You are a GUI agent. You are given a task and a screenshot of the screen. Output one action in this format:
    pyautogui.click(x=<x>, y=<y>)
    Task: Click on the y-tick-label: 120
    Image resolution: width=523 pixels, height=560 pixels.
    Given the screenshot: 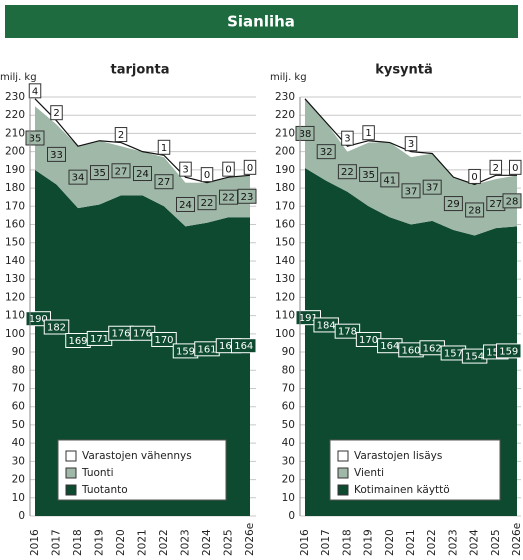 What is the action you would take?
    pyautogui.click(x=285, y=297)
    